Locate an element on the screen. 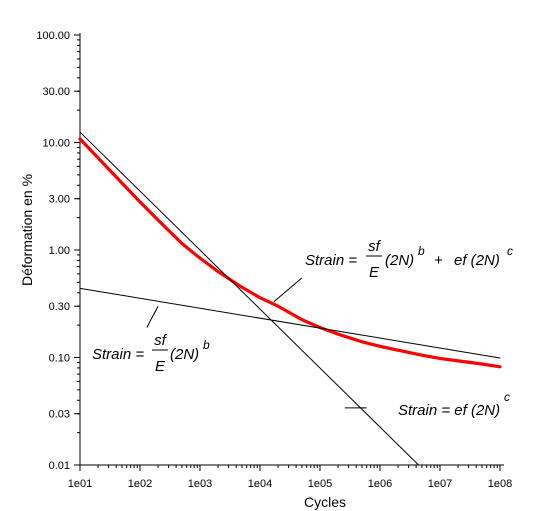 Image resolution: width=538 pixels, height=511 pixels. annotation-total-2n: (2N) is located at coordinates (399, 260).